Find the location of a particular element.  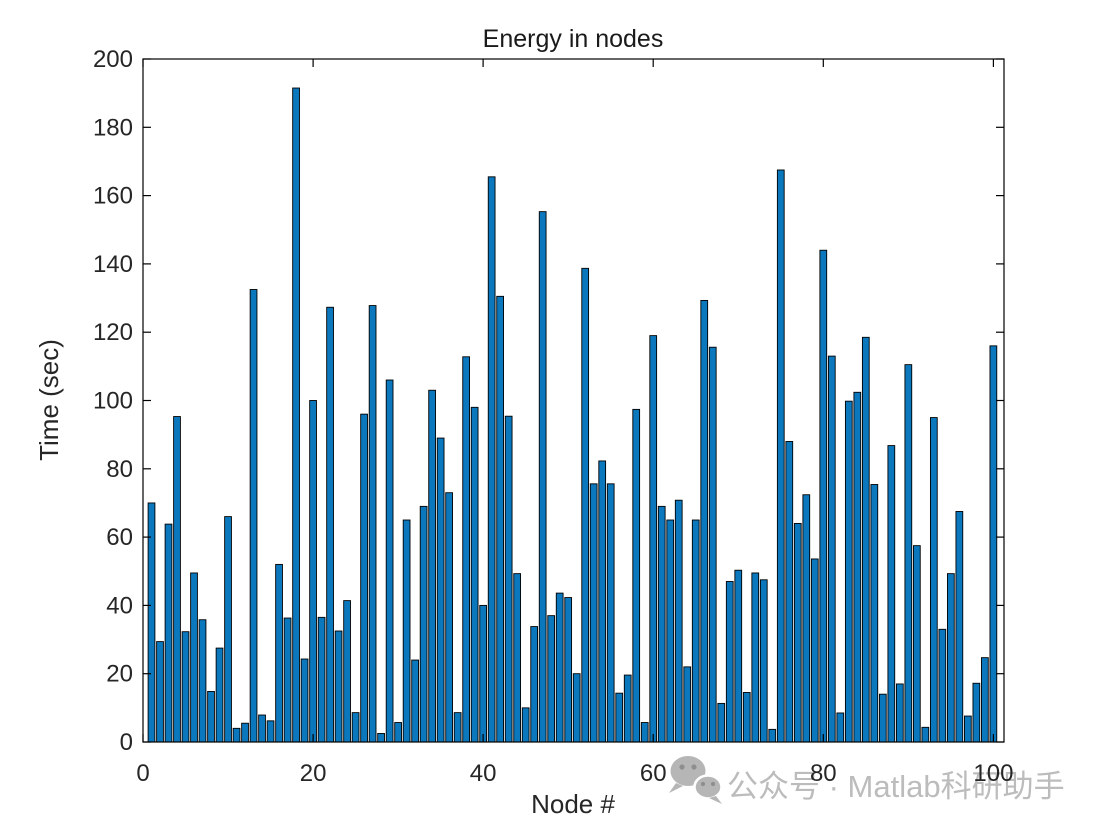

y-tick-label: 20 is located at coordinates (119, 674).